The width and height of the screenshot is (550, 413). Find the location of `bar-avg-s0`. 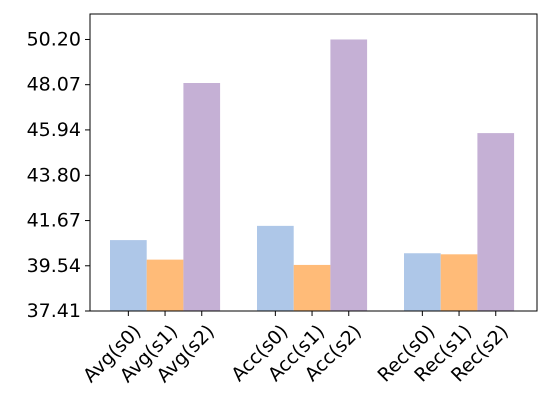

bar-avg-s0 is located at coordinates (128, 275).